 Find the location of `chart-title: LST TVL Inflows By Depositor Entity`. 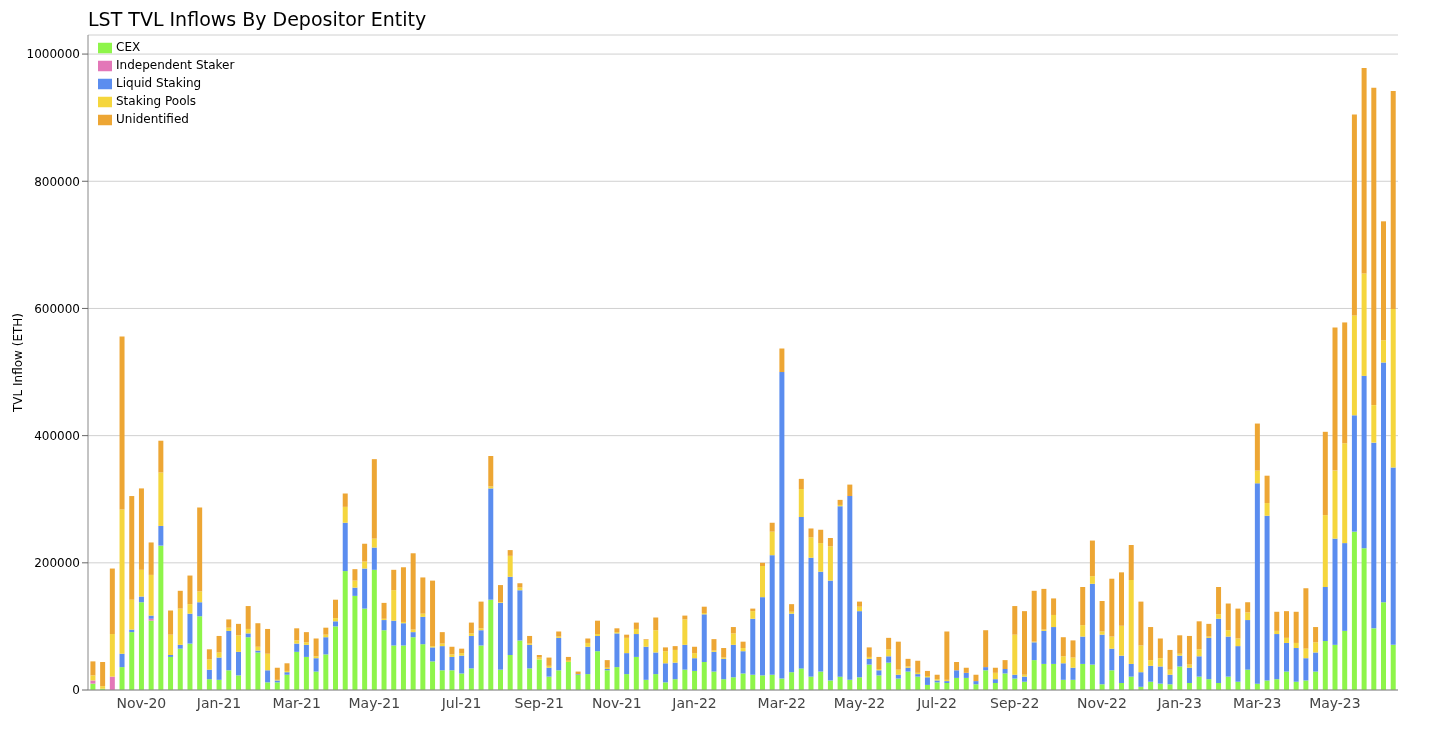

chart-title: LST TVL Inflows By Depositor Entity is located at coordinates (258, 19).